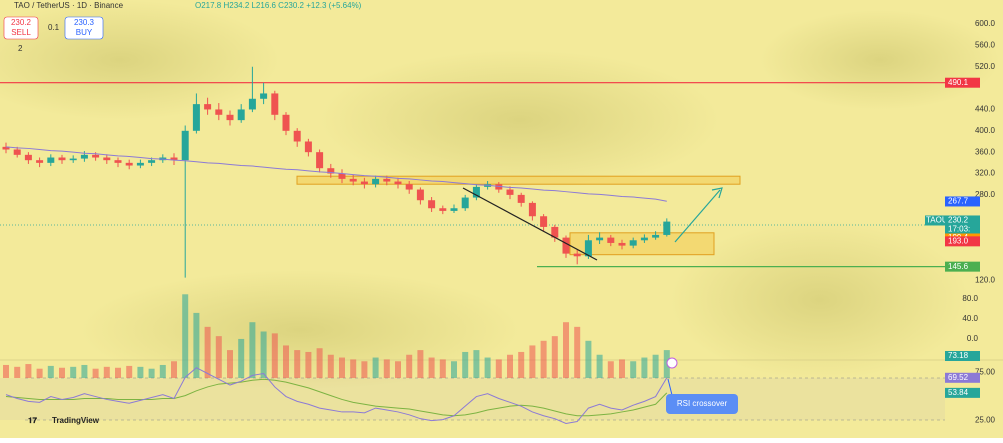 This screenshot has height=443, width=1003. Describe the element at coordinates (32, 420) in the screenshot. I see `brand-logo: 𝟏𝟕` at that location.